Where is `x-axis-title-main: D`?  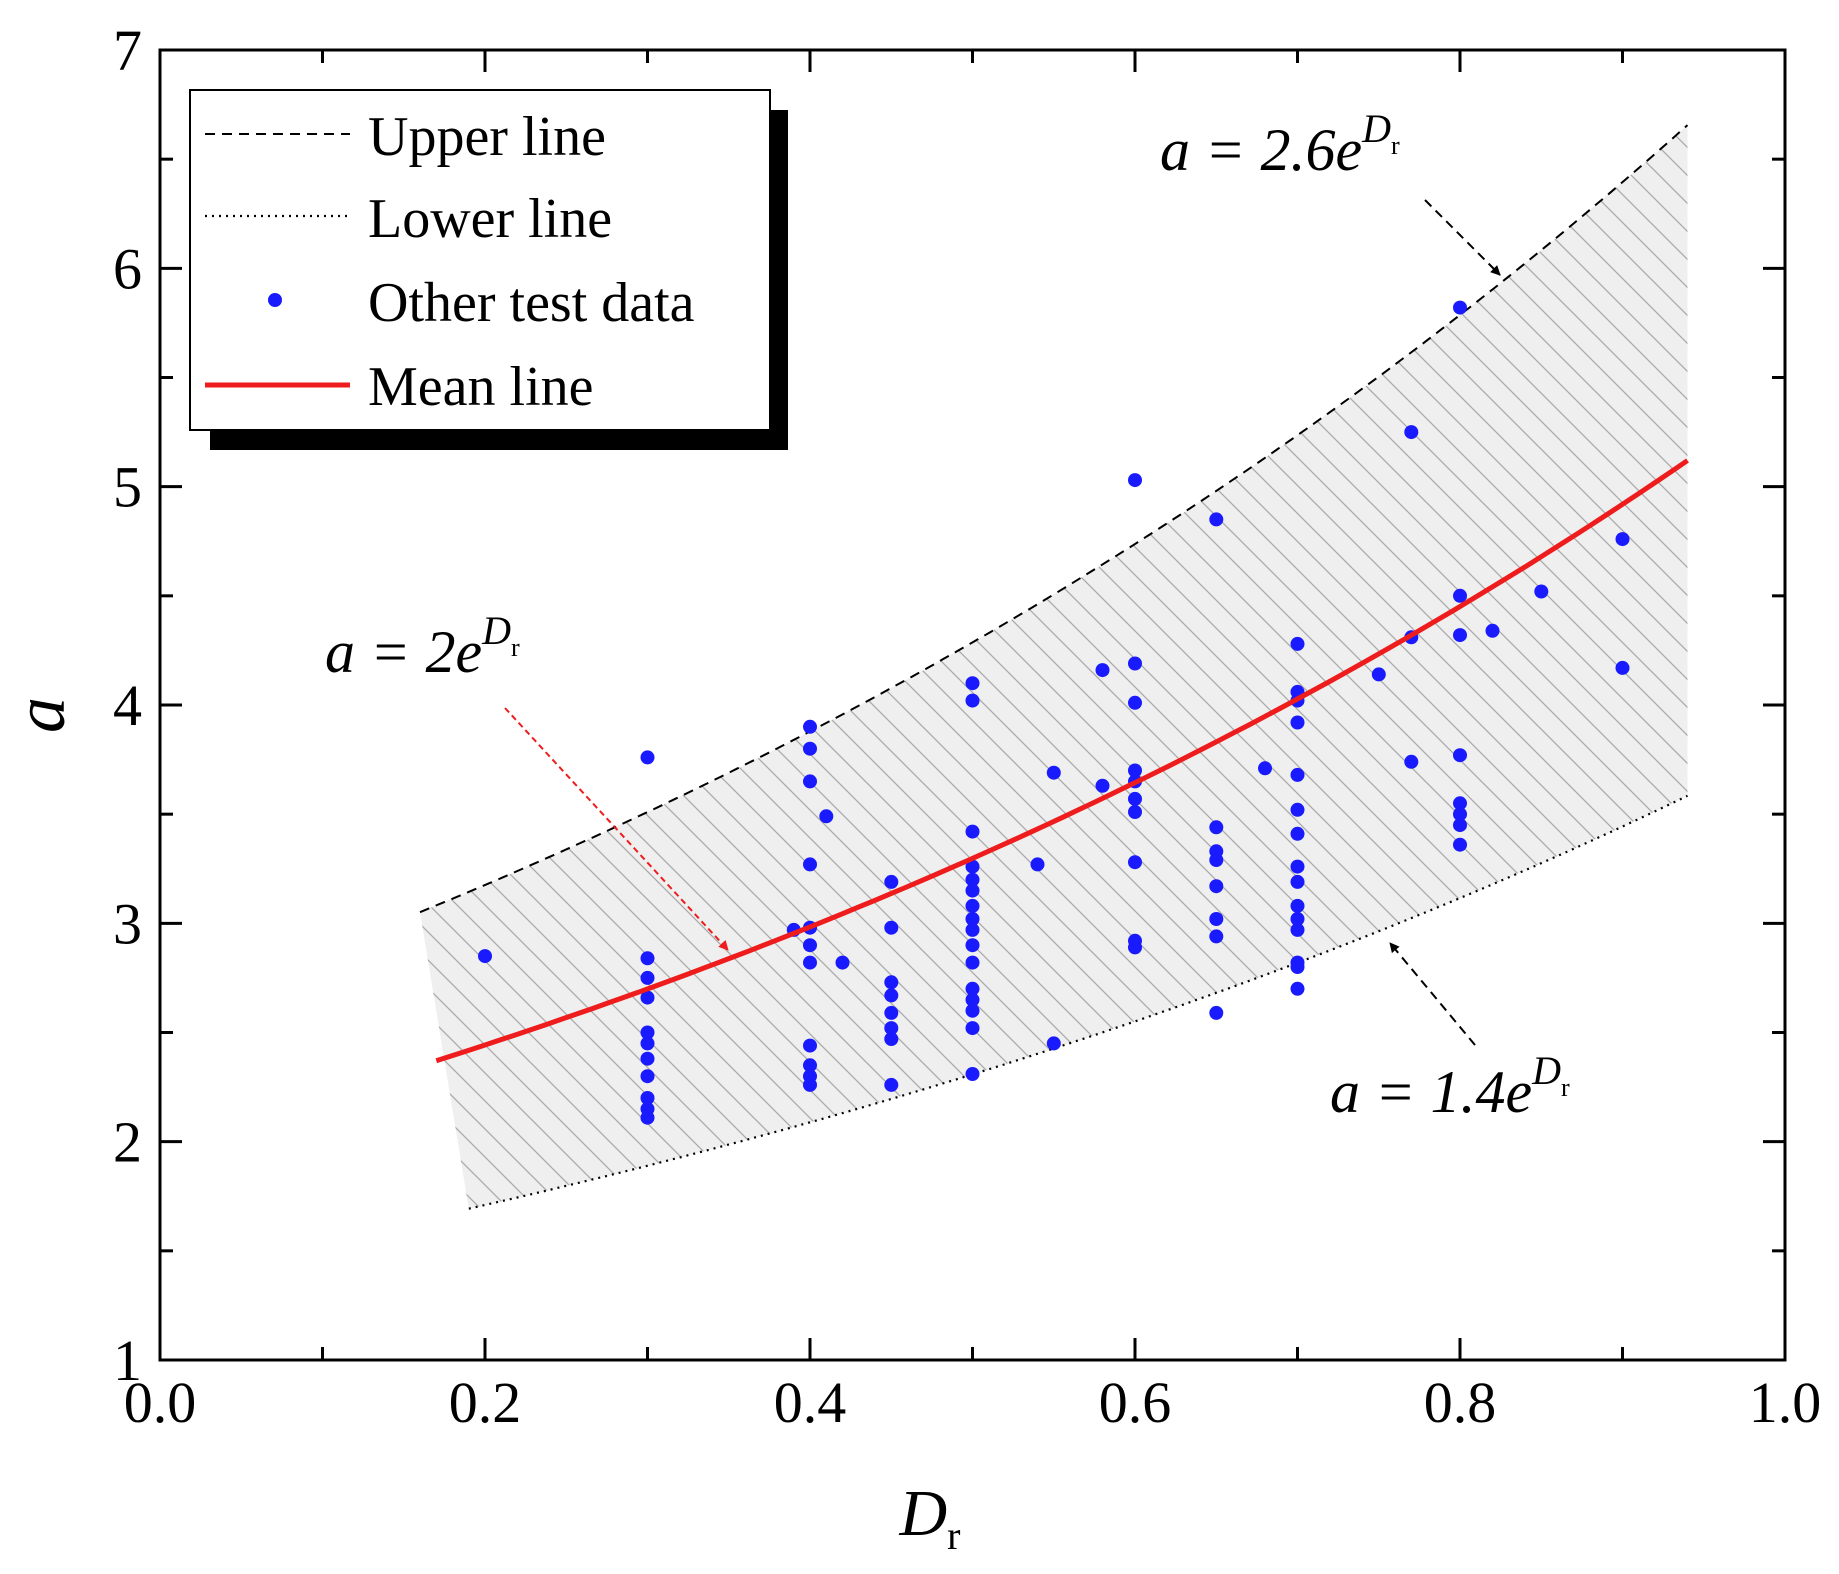 x-axis-title-main: D is located at coordinates (923, 1513).